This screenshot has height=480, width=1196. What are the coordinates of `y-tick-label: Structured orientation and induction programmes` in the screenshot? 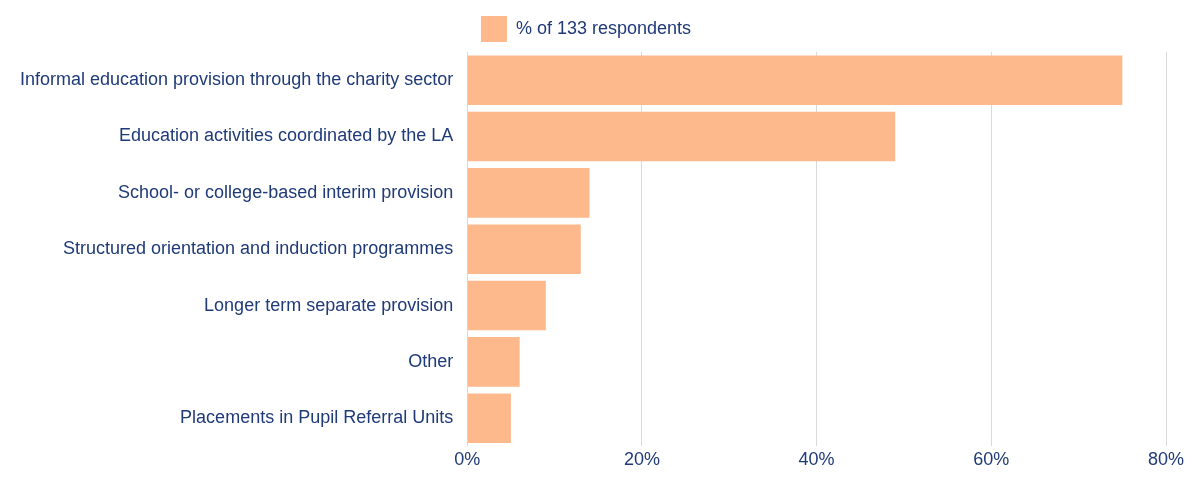 It's located at (258, 248).